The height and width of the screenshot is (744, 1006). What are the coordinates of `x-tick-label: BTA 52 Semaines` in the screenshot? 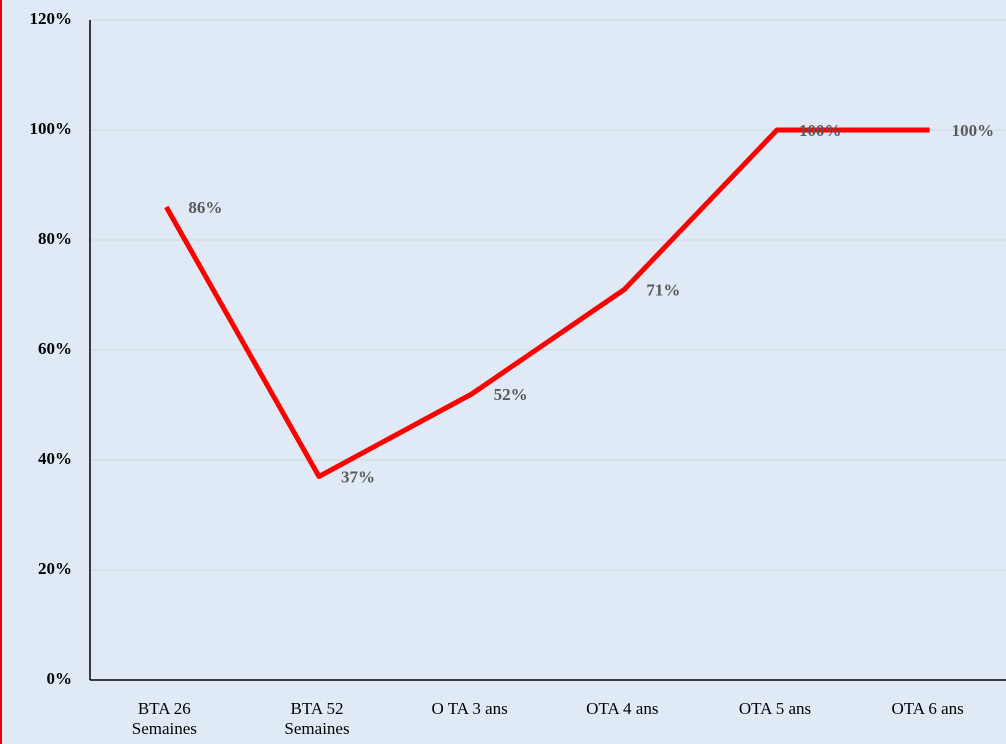 It's located at (317, 718).